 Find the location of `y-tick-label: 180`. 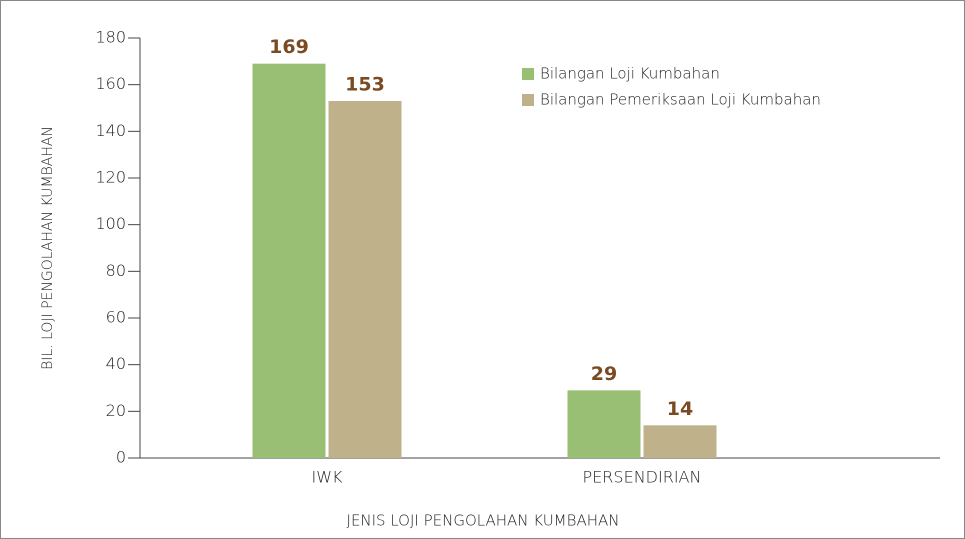

y-tick-label: 180 is located at coordinates (110, 37).